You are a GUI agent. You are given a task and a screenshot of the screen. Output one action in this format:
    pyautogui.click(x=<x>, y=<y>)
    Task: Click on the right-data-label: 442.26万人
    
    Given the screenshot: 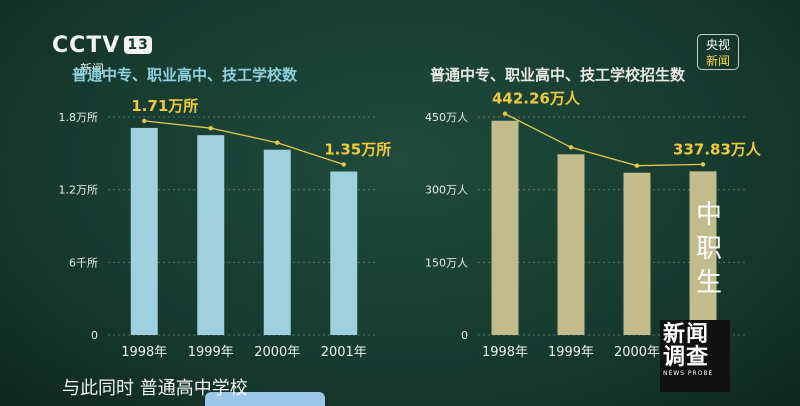 What is the action you would take?
    pyautogui.click(x=536, y=99)
    